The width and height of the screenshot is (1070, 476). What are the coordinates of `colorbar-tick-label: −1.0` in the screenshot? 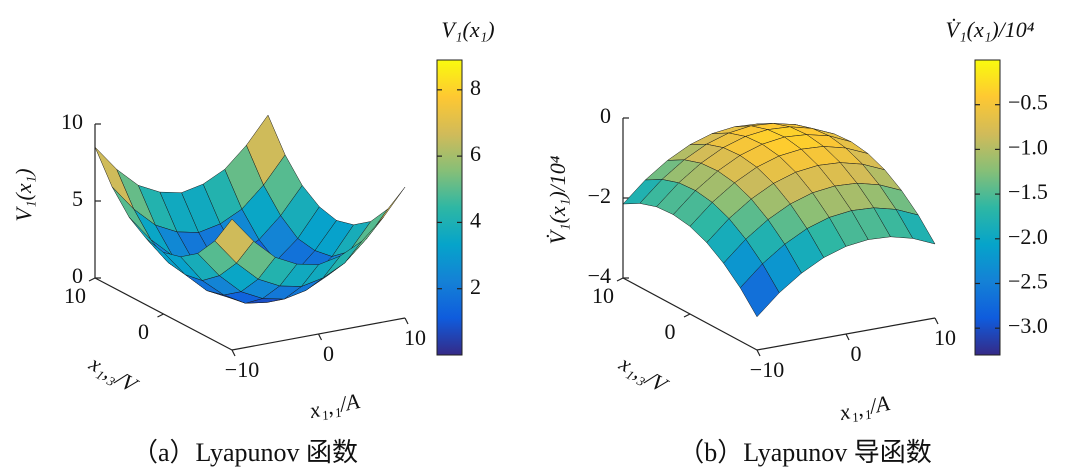 It's located at (1028, 146).